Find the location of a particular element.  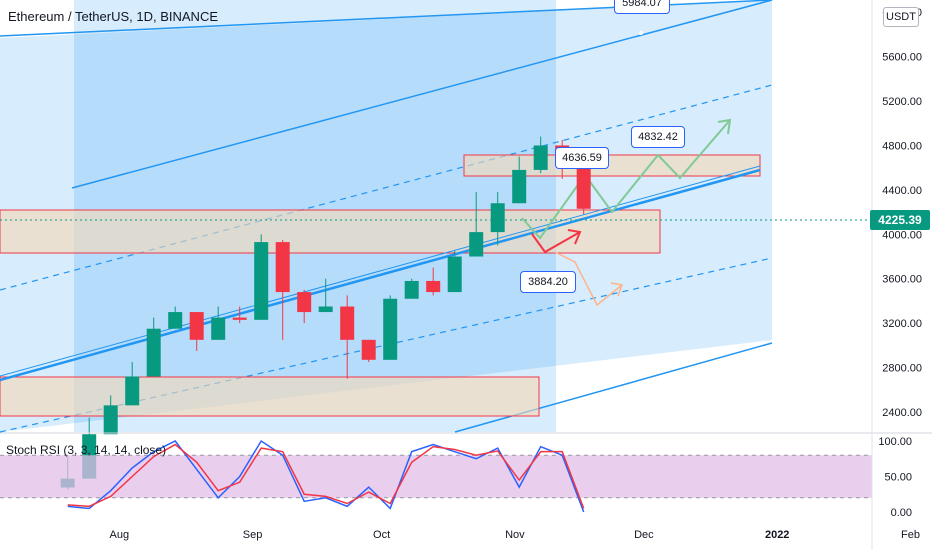

price-axis-tick-label: 4000.00 is located at coordinates (902, 235).